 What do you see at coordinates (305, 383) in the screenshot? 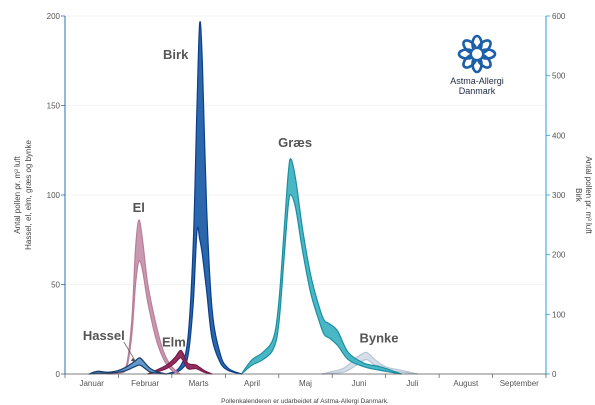
I see `x-tick-label: Maj` at bounding box center [305, 383].